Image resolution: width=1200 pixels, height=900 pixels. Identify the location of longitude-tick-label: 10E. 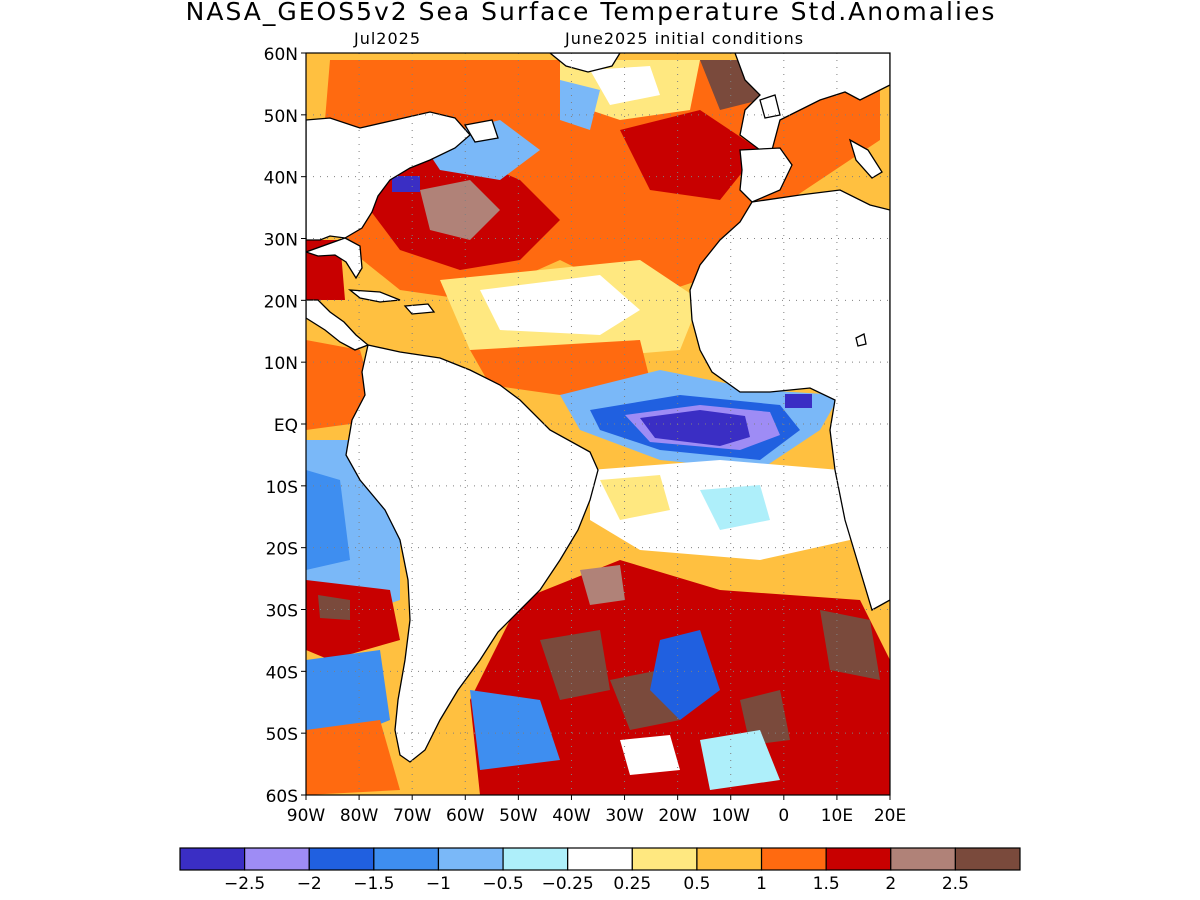
(837, 816).